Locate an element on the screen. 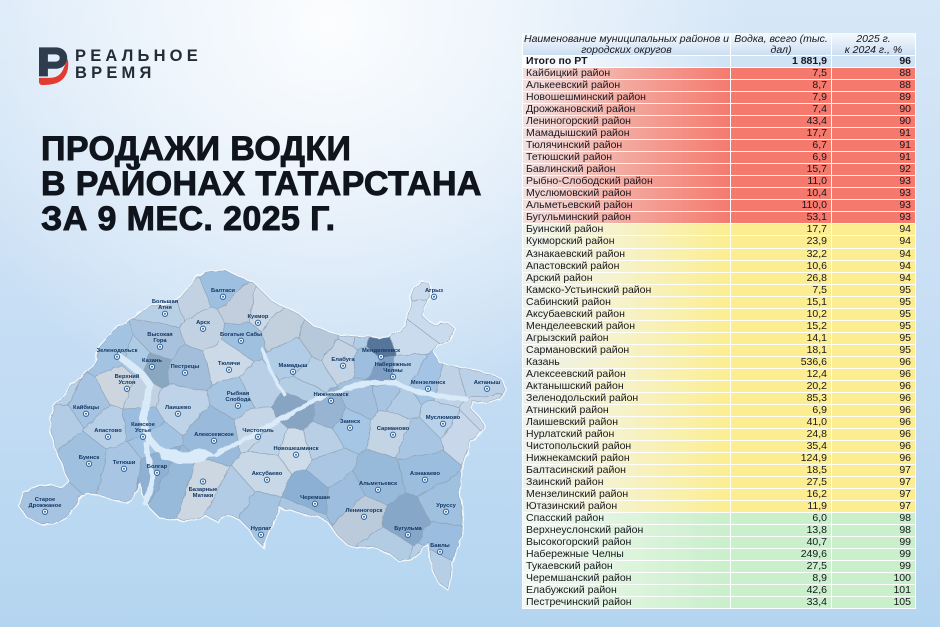 Image resolution: width=940 pixels, height=627 pixels. svg-text: Агрыз is located at coordinates (434, 291).